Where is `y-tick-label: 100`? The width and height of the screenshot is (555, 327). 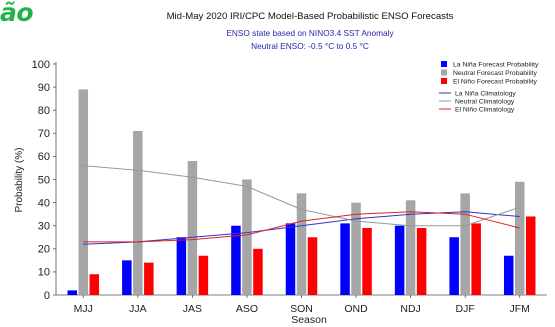
y-tick-label: 100 is located at coordinates (41, 65).